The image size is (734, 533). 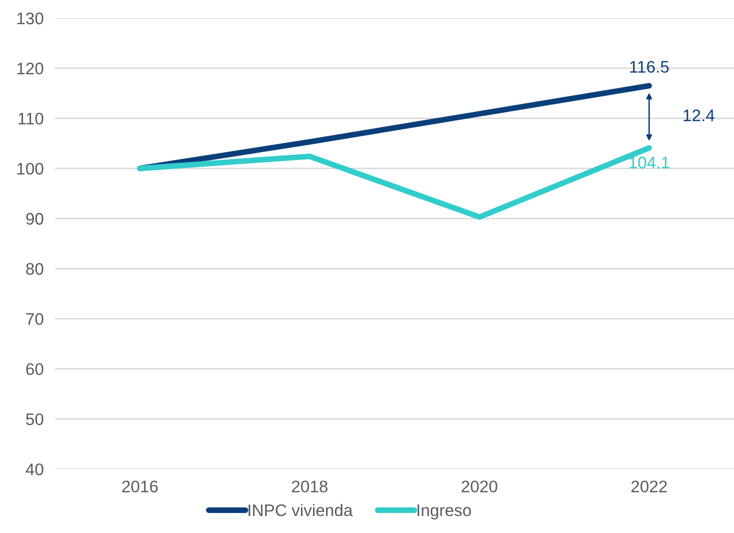 What do you see at coordinates (35, 419) in the screenshot?
I see `y-tick-label: 50` at bounding box center [35, 419].